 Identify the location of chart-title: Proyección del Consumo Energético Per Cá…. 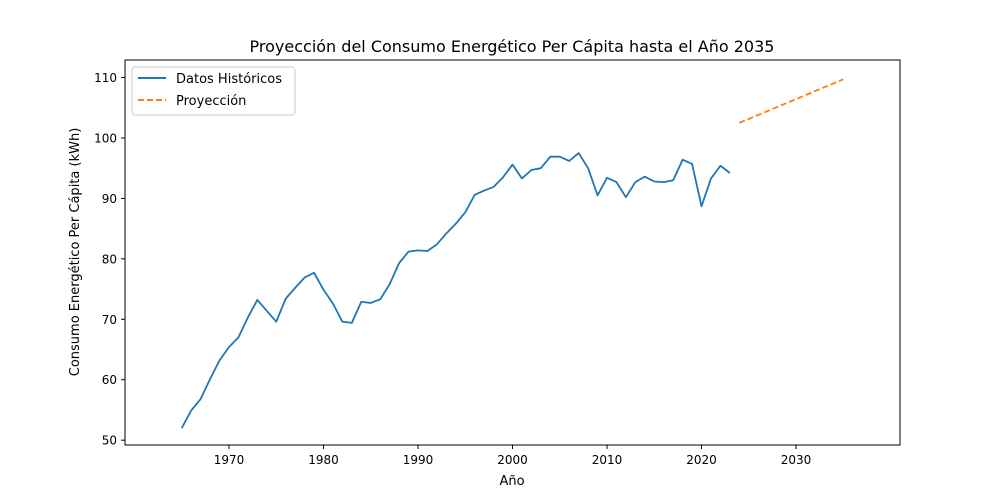
(512, 46).